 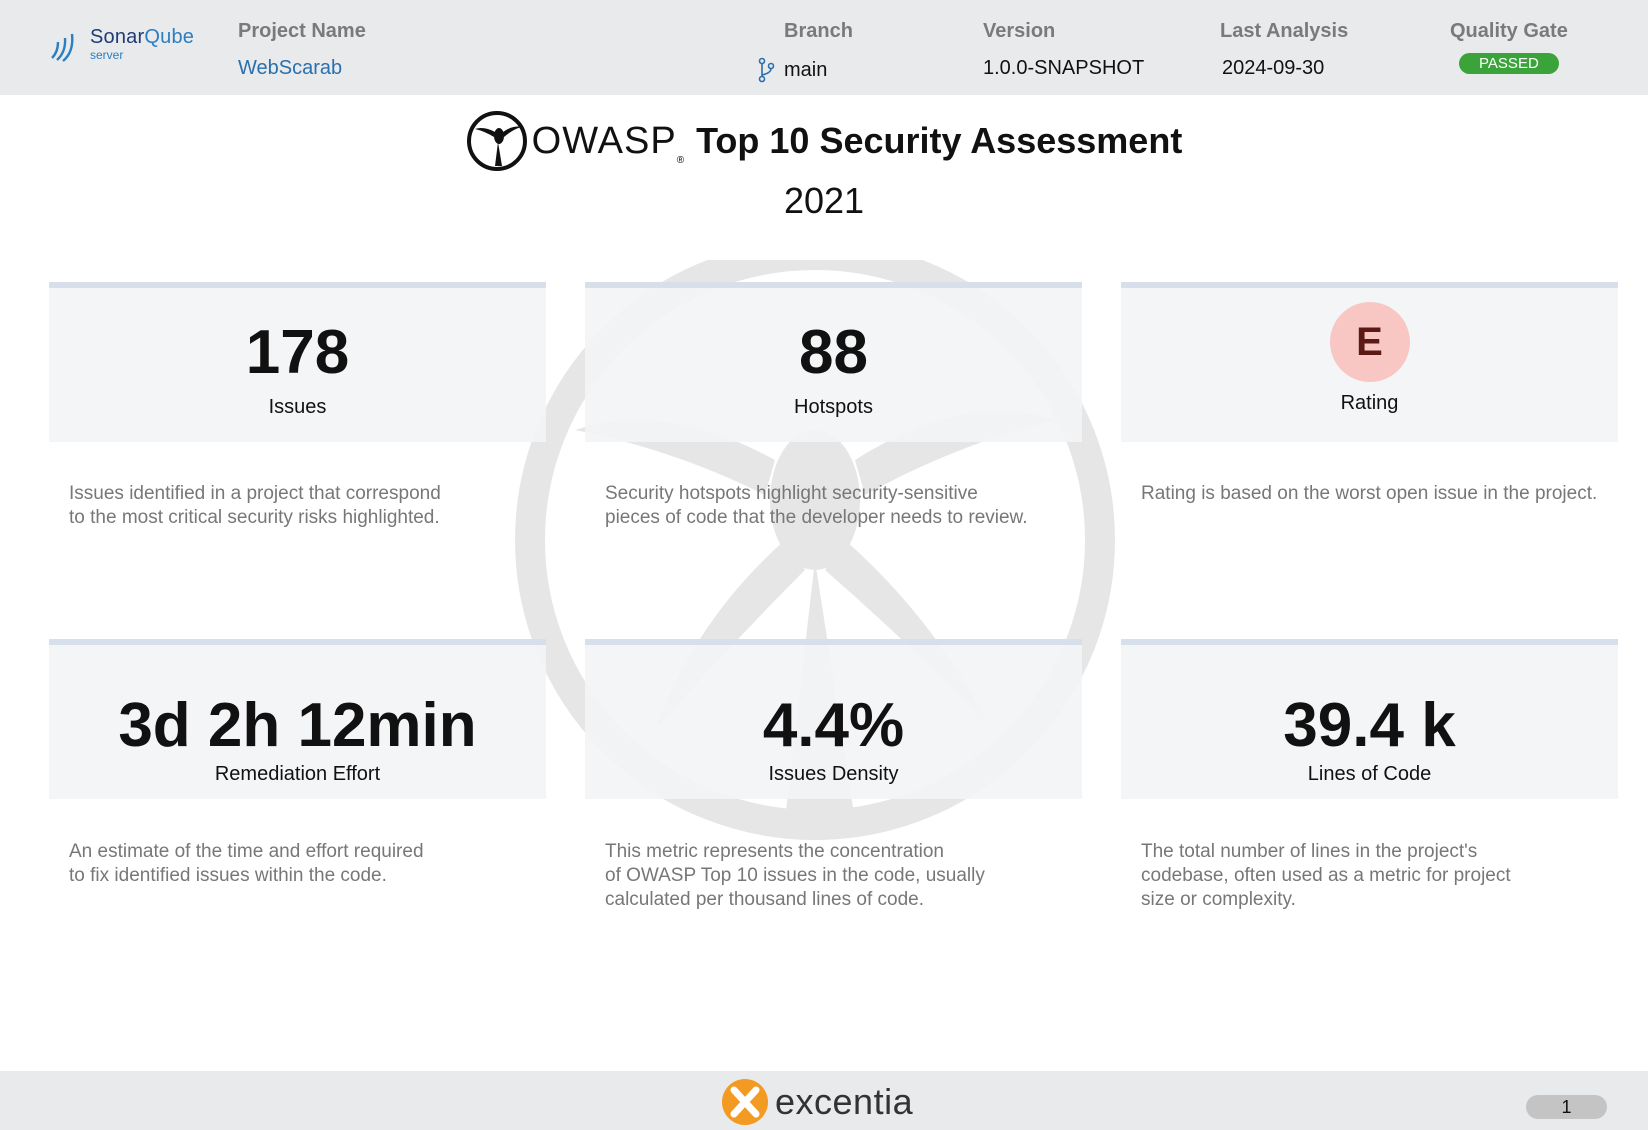 What do you see at coordinates (818, 31) in the screenshot?
I see `branch-label: Branch` at bounding box center [818, 31].